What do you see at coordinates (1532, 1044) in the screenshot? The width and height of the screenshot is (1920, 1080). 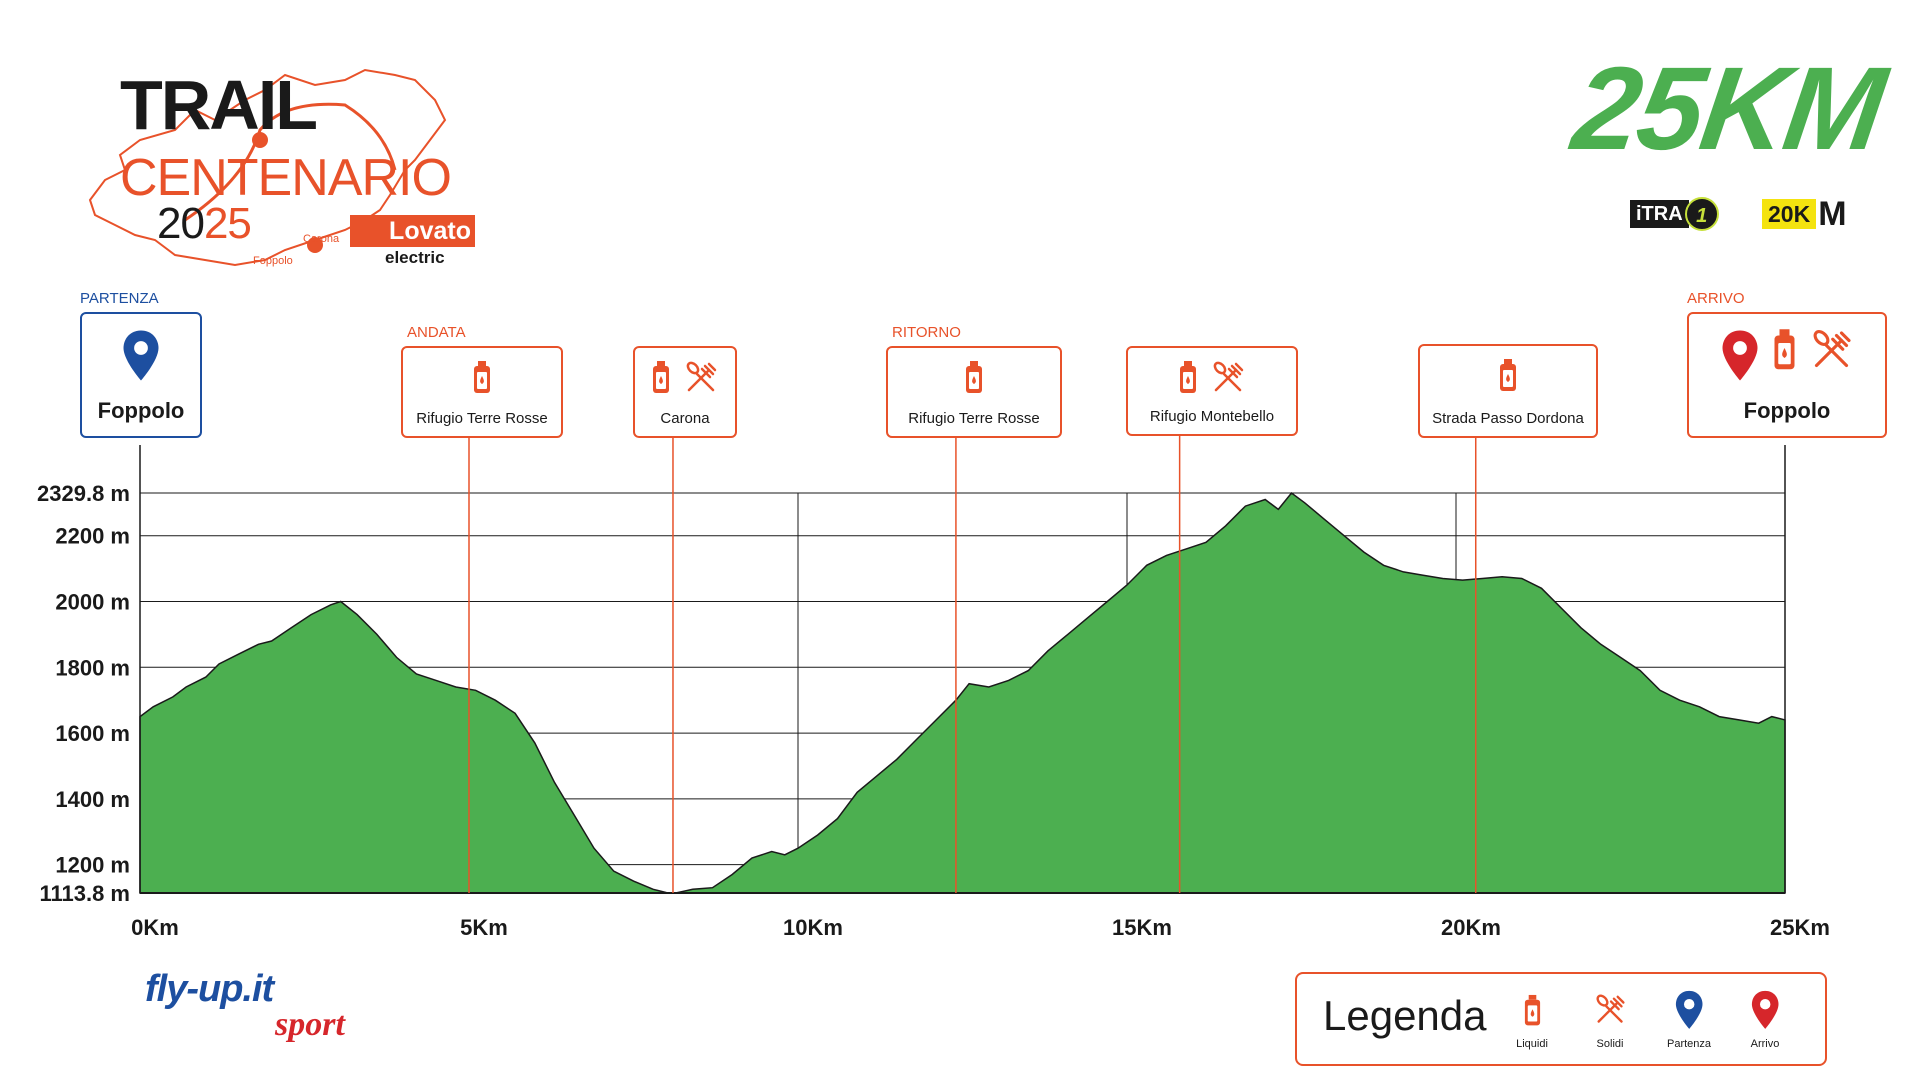 I see `legend-item-label: Liquidi` at bounding box center [1532, 1044].